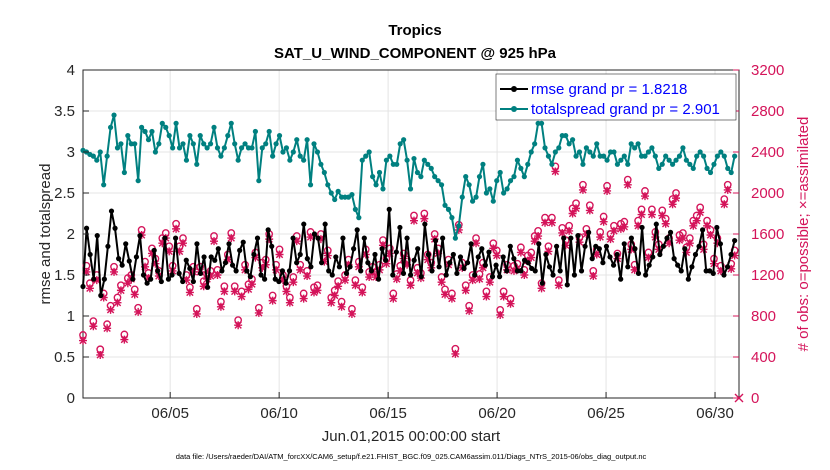  What do you see at coordinates (767, 234) in the screenshot?
I see `y-right-tick-label: 1600` at bounding box center [767, 234].